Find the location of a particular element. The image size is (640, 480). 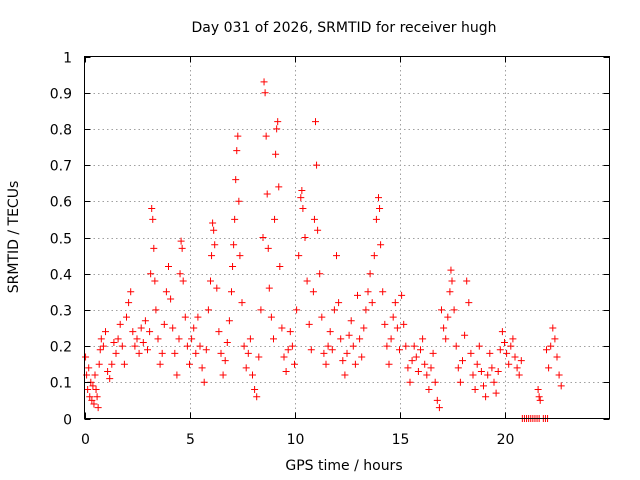

y-tick-label: 0.3 is located at coordinates (61, 312).